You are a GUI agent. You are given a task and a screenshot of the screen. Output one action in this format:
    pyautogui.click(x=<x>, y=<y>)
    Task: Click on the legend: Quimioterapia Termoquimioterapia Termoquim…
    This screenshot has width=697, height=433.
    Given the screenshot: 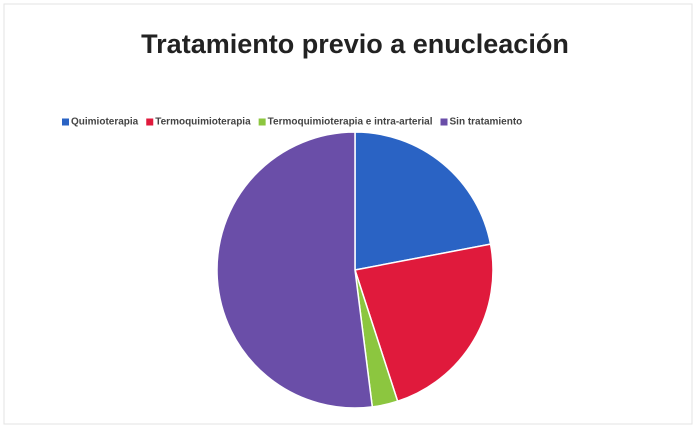 What is the action you would take?
    pyautogui.click(x=292, y=122)
    